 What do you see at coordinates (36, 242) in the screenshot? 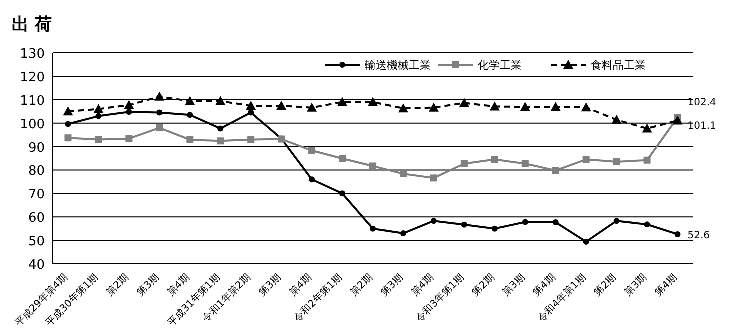
I see `y-tick-label: 50` at bounding box center [36, 242].